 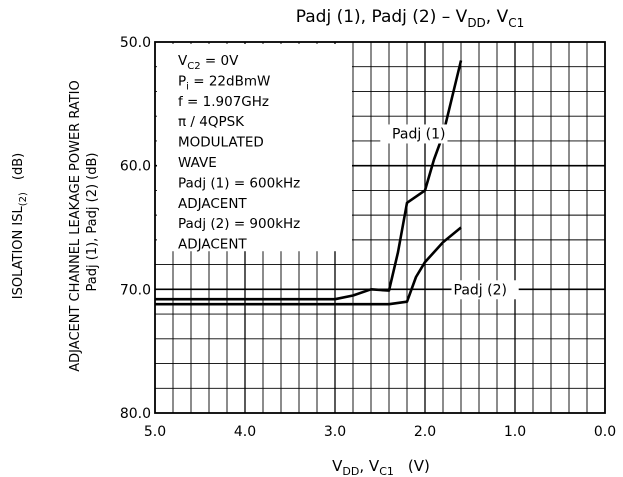 I want to click on legend-text: MODULATED, so click(x=221, y=143).